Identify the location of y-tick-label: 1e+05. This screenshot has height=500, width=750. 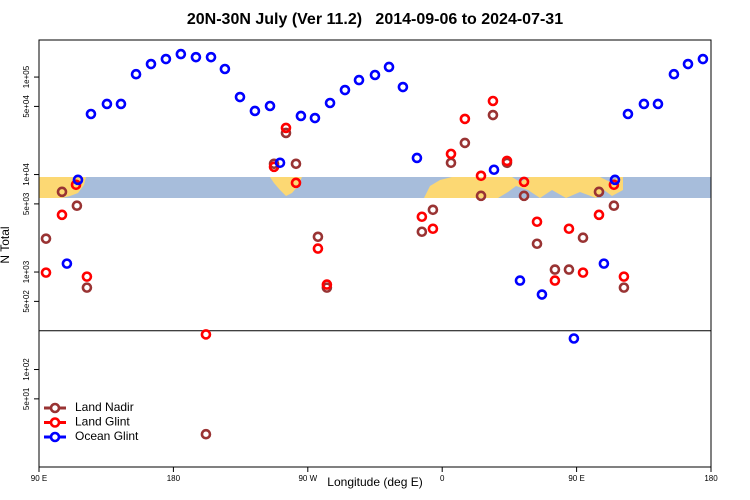
(26, 76).